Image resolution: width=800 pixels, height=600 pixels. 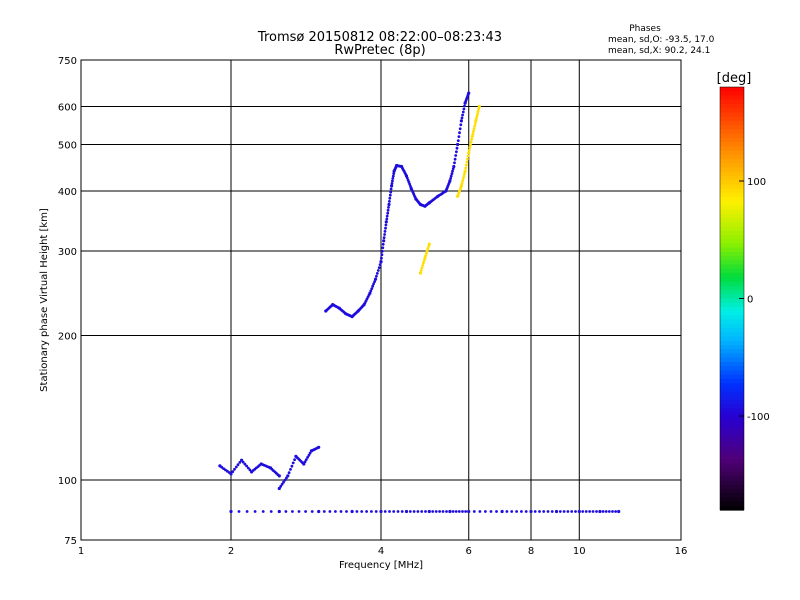 What do you see at coordinates (67, 61) in the screenshot?
I see `y-tick-label: 750` at bounding box center [67, 61].